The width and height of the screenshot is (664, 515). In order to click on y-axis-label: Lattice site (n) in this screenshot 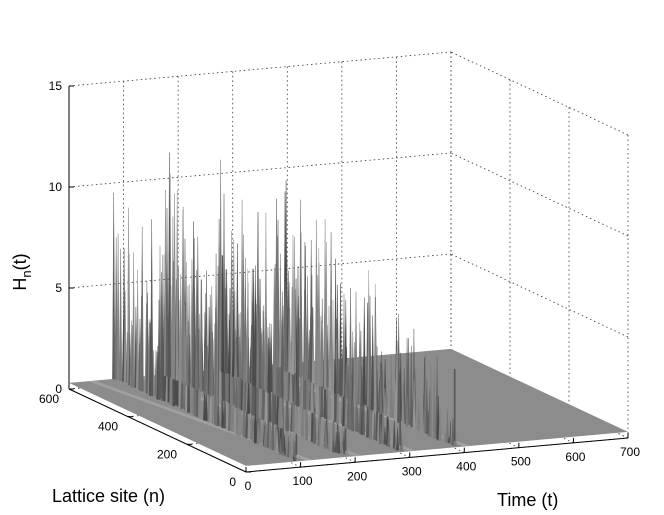, I will do `click(108, 496)`.